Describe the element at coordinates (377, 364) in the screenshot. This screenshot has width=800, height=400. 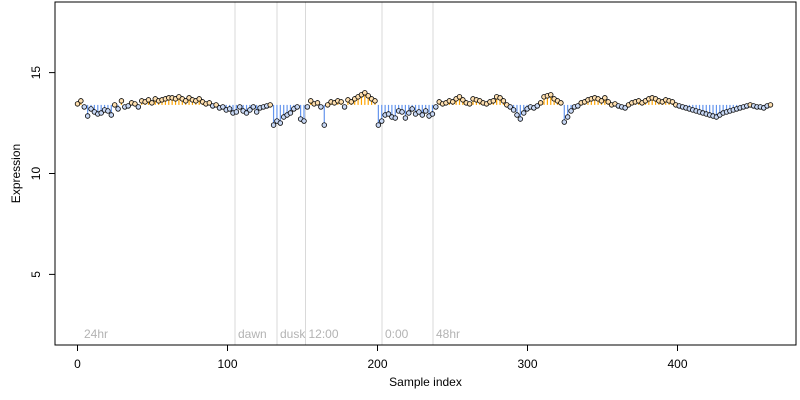
I see `x-tick-label: 200` at that location.